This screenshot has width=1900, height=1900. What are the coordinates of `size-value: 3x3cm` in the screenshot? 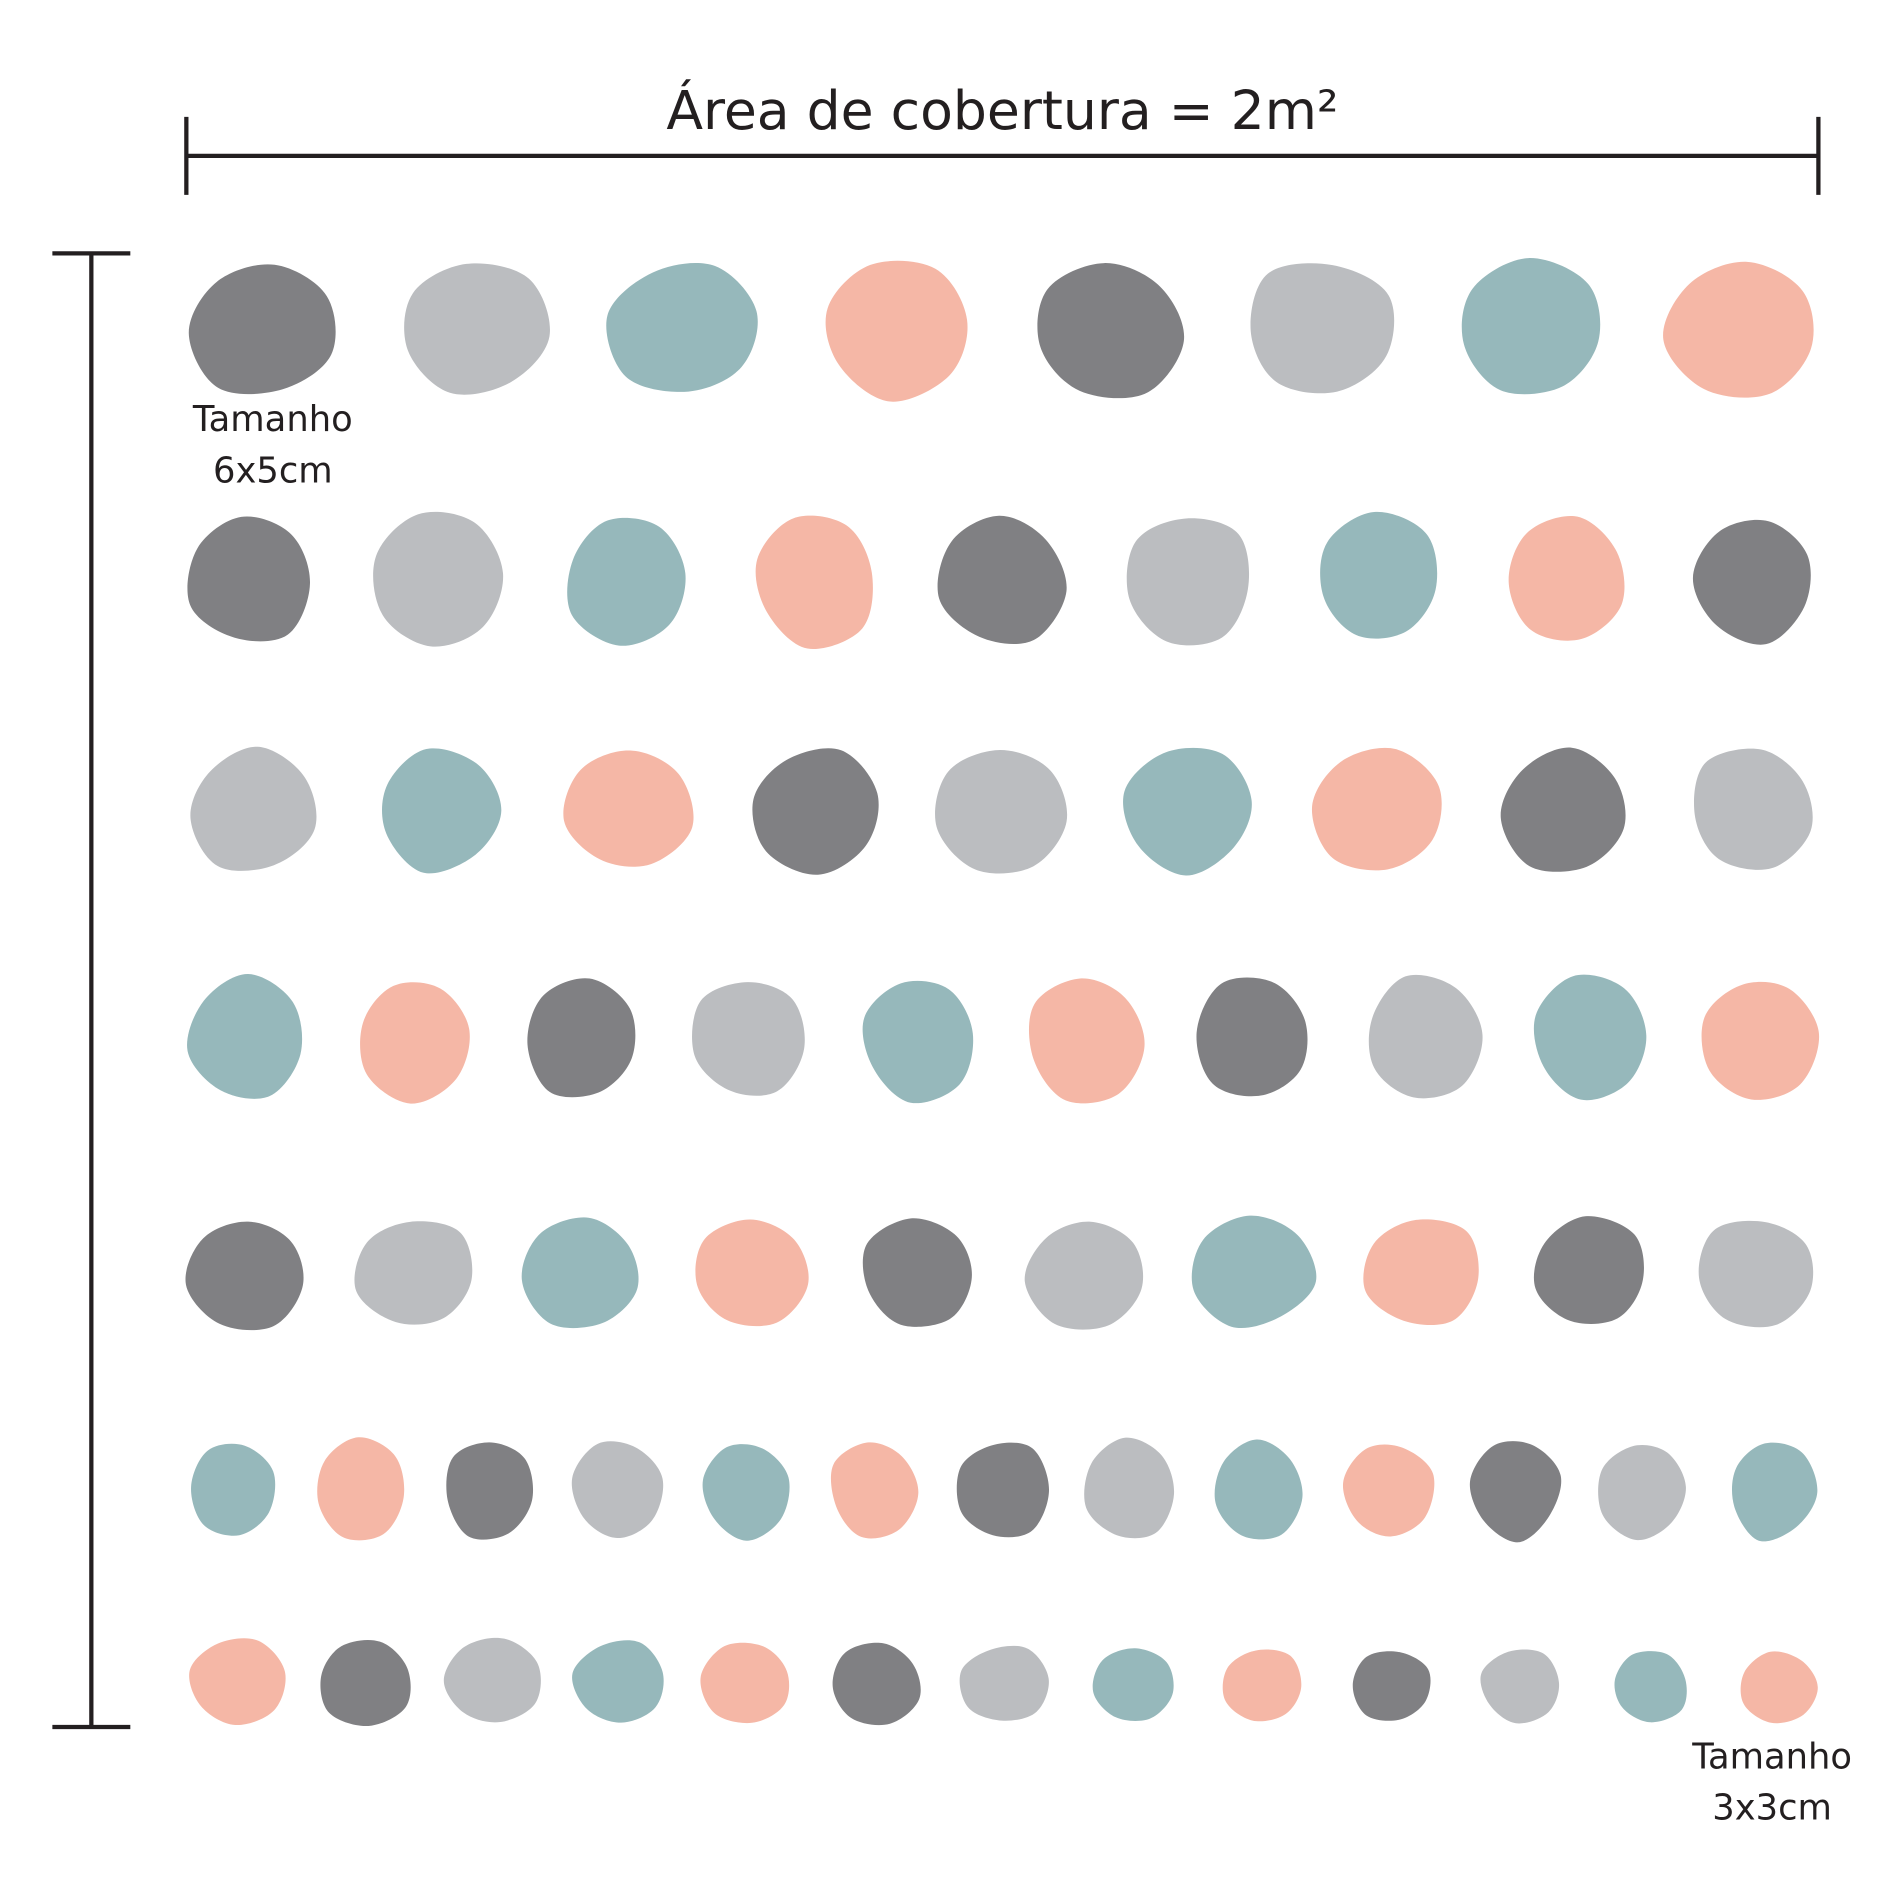 It's located at (1772, 1808).